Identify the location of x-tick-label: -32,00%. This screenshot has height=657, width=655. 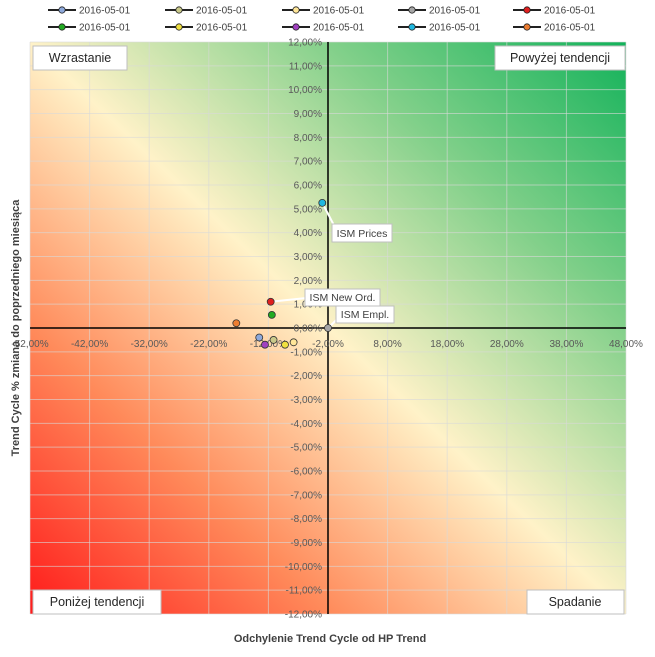
(149, 344).